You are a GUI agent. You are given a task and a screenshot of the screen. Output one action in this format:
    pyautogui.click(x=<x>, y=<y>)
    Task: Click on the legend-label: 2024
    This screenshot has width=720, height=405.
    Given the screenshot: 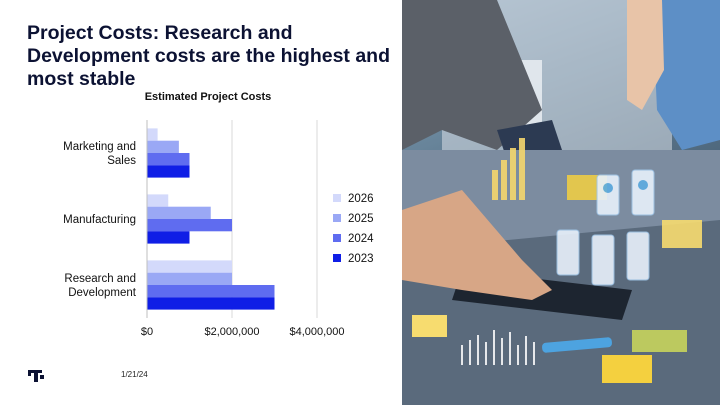 What is the action you would take?
    pyautogui.click(x=361, y=239)
    